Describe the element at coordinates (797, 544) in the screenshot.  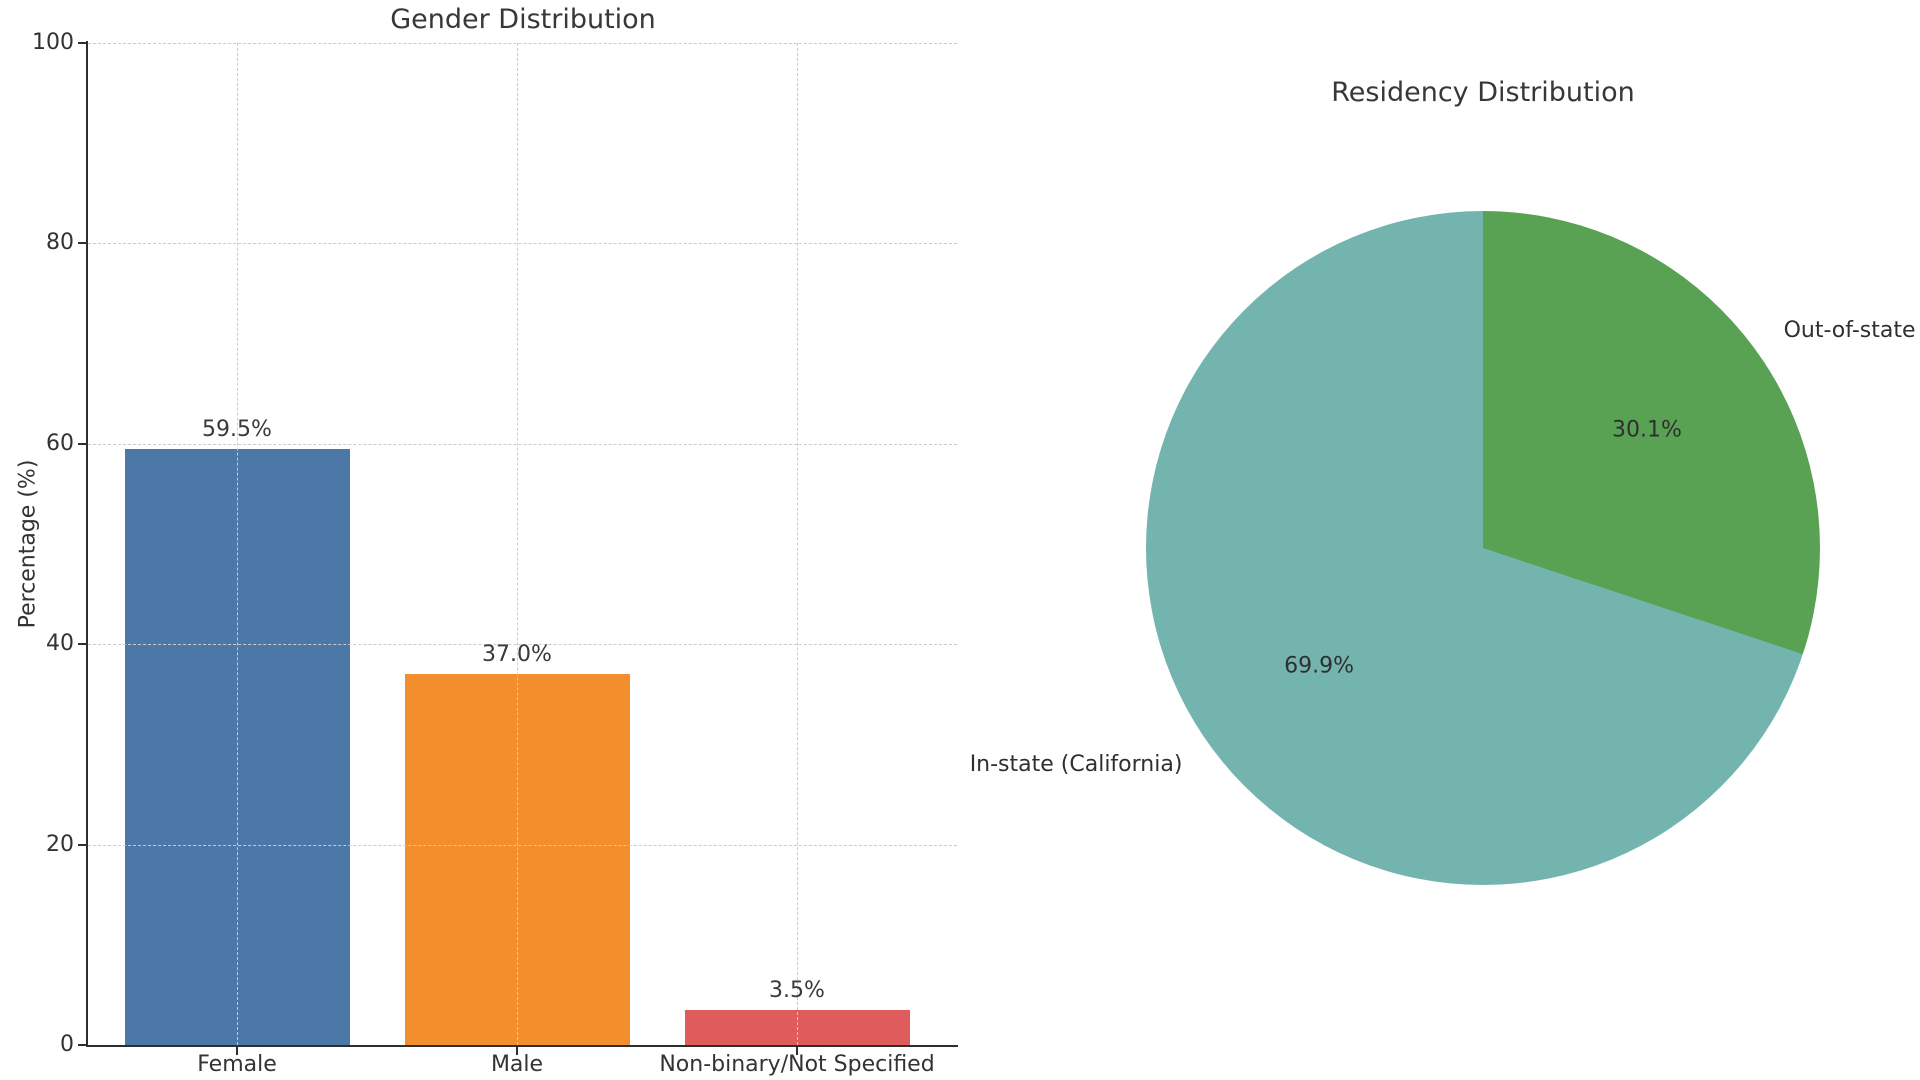
I see `grid-line-x-non-binary-not-specified` at that location.